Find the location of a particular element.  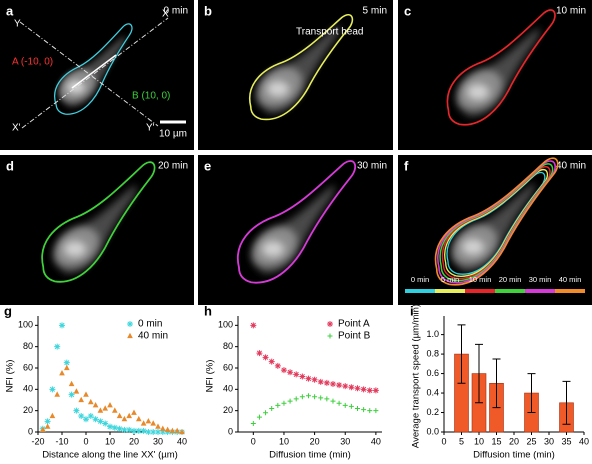

time-label: 5 min is located at coordinates (375, 11).